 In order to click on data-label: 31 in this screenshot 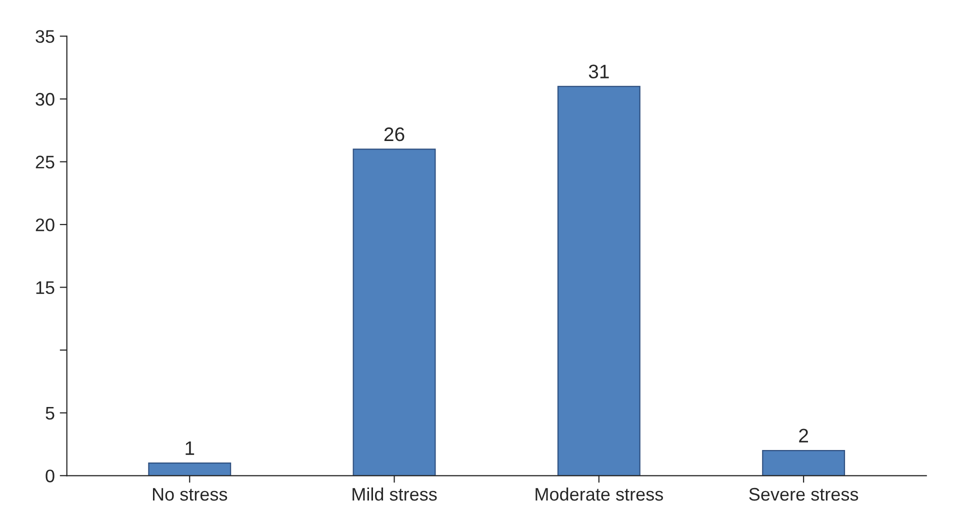, I will do `click(598, 71)`.